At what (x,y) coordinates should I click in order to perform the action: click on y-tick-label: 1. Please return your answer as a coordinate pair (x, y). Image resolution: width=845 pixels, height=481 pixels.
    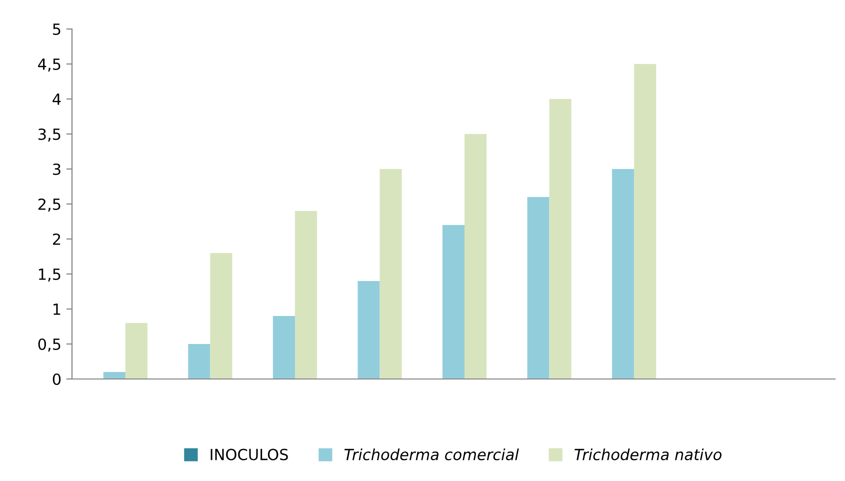
    Looking at the image, I should click on (57, 309).